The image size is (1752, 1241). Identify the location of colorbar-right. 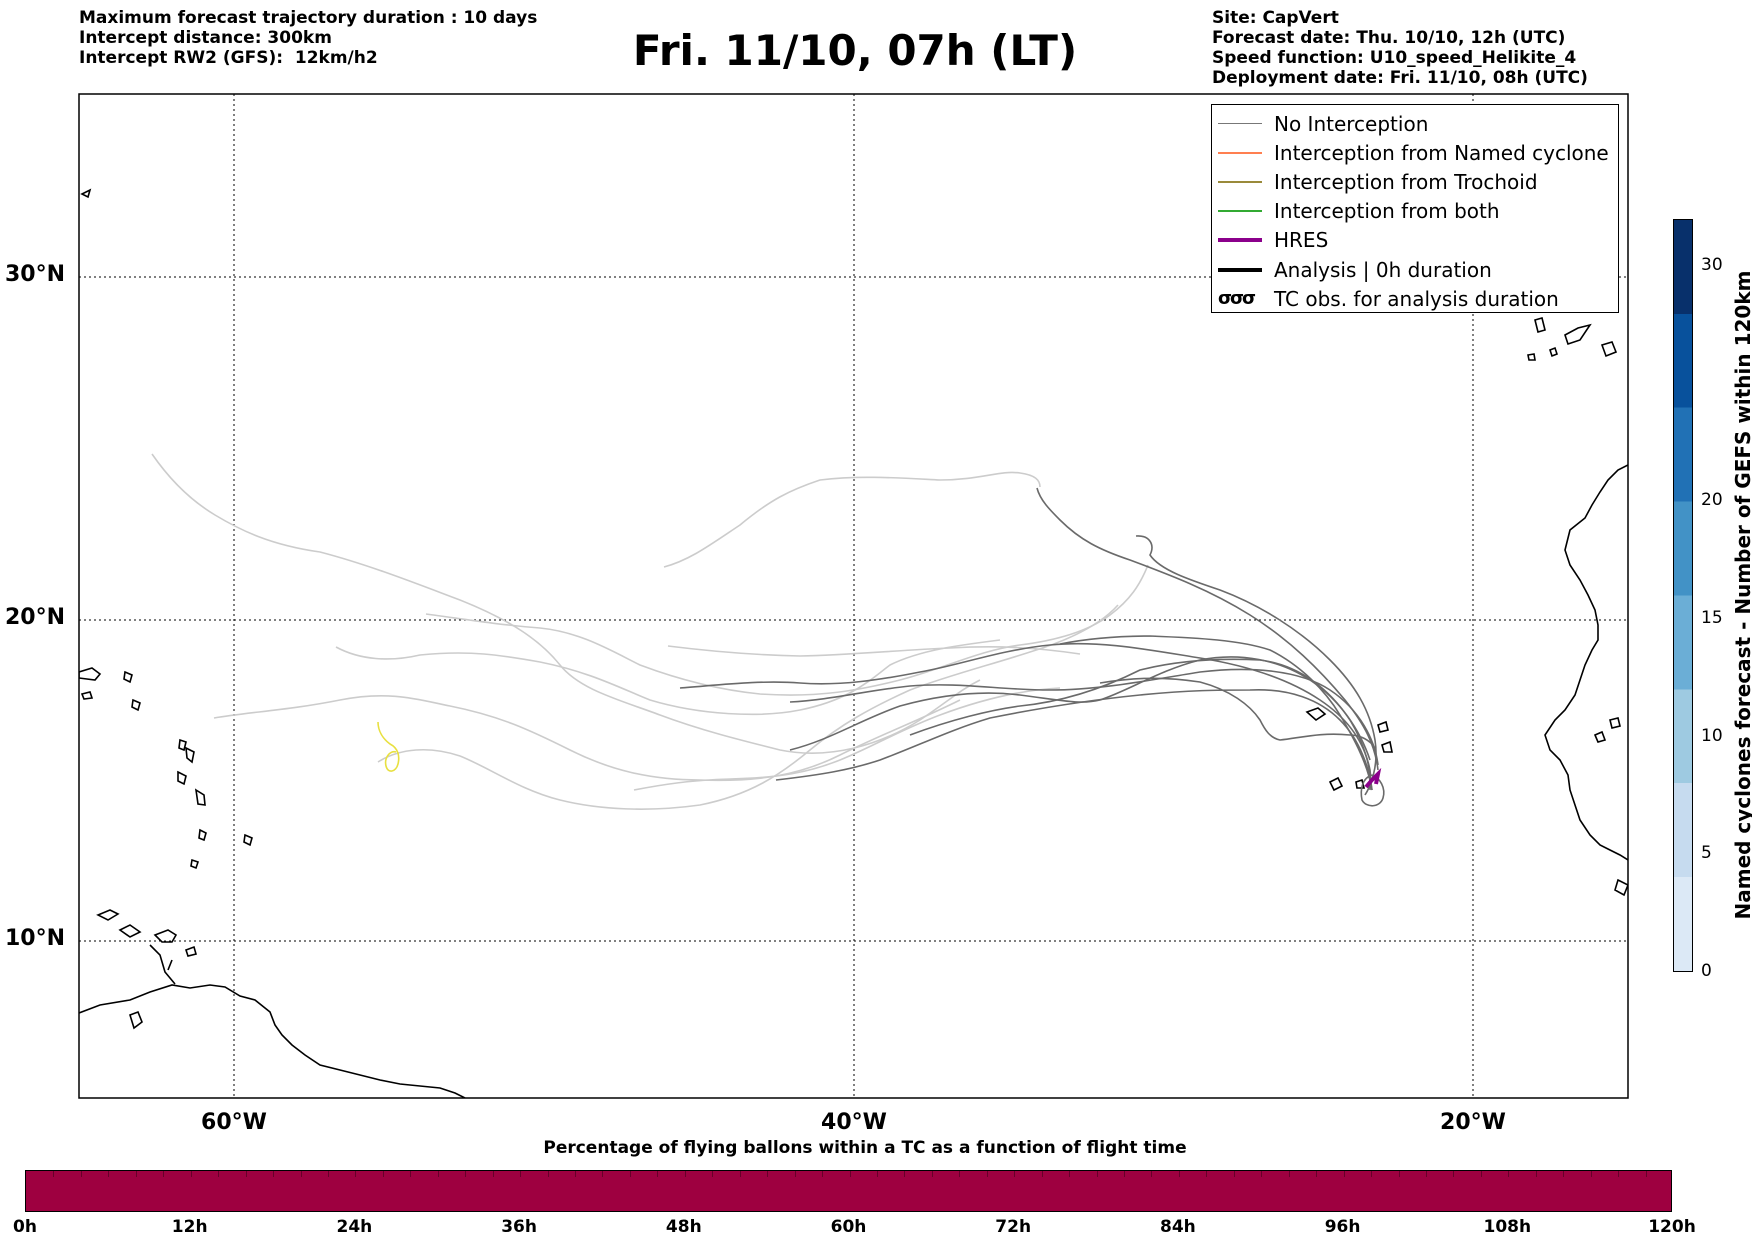
(1683, 595).